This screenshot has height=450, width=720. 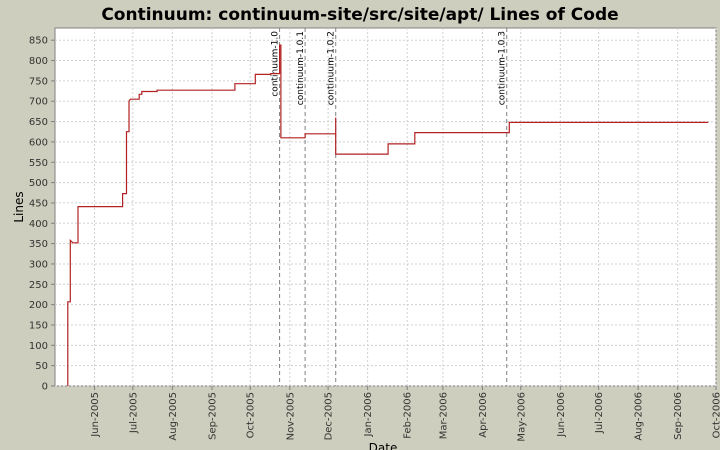 What do you see at coordinates (561, 415) in the screenshot?
I see `x-tick-label: Jun-2006` at bounding box center [561, 415].